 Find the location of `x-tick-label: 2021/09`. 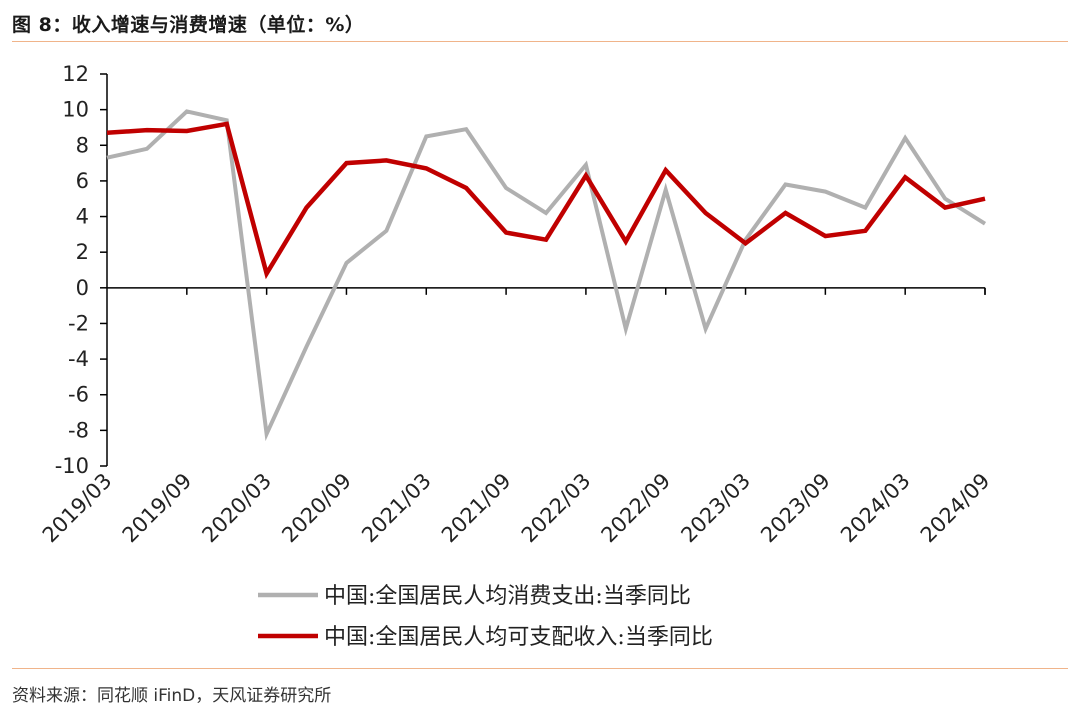

x-tick-label: 2021/09 is located at coordinates (476, 508).